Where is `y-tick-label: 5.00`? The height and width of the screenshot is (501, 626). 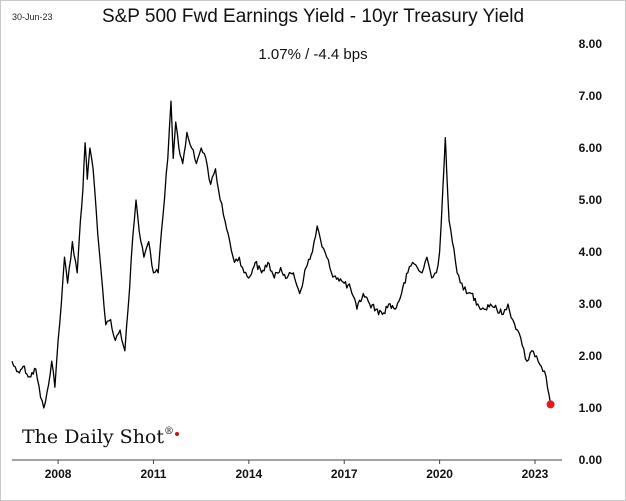
y-tick-label: 5.00 is located at coordinates (591, 200).